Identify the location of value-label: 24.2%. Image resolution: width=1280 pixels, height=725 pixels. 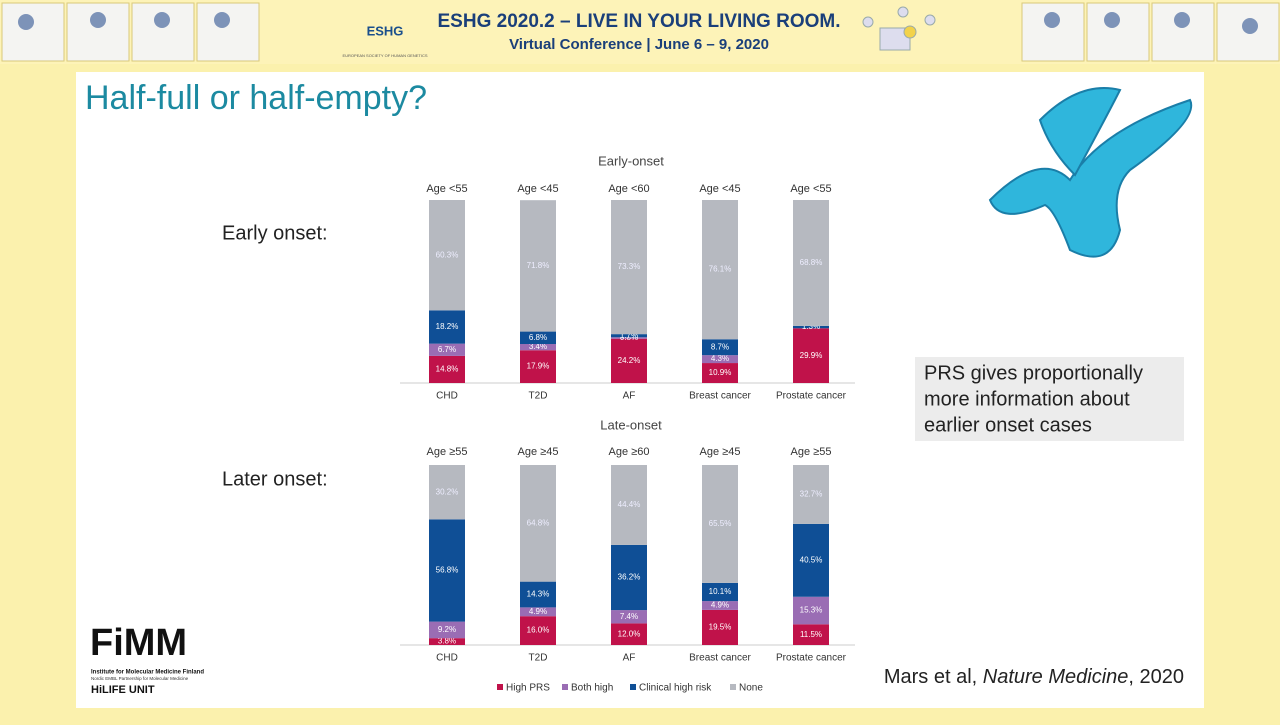
(629, 360).